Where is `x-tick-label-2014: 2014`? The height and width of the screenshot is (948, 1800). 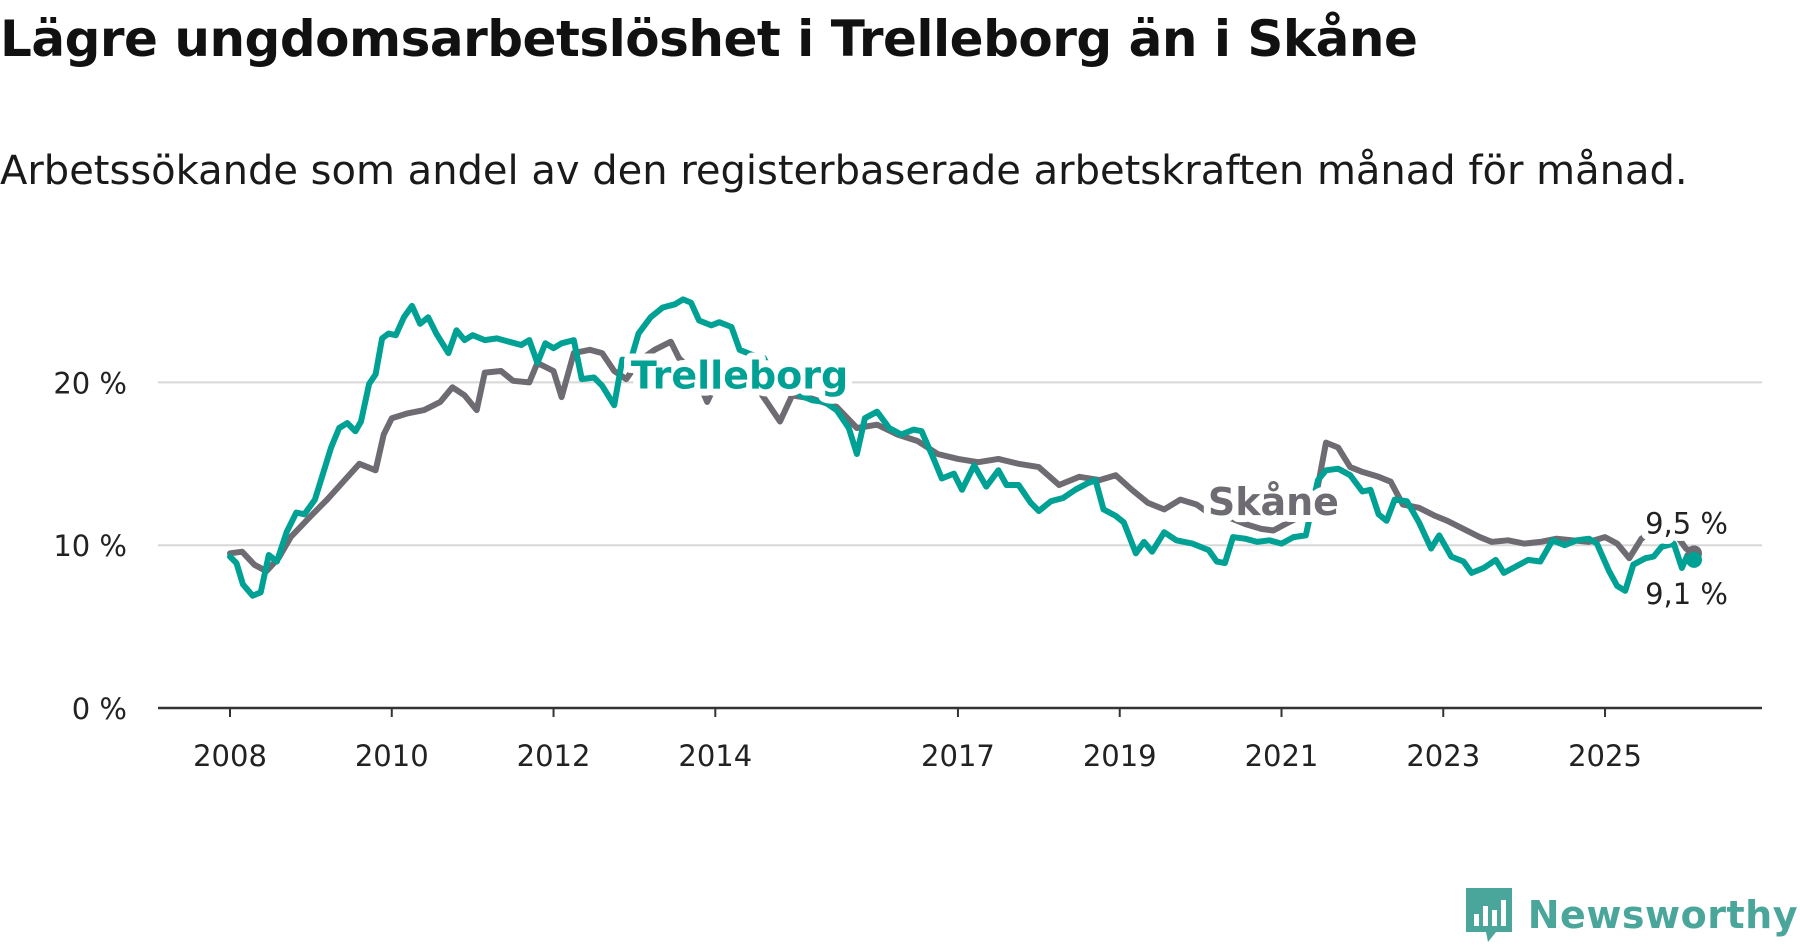
x-tick-label-2014: 2014 is located at coordinates (715, 756).